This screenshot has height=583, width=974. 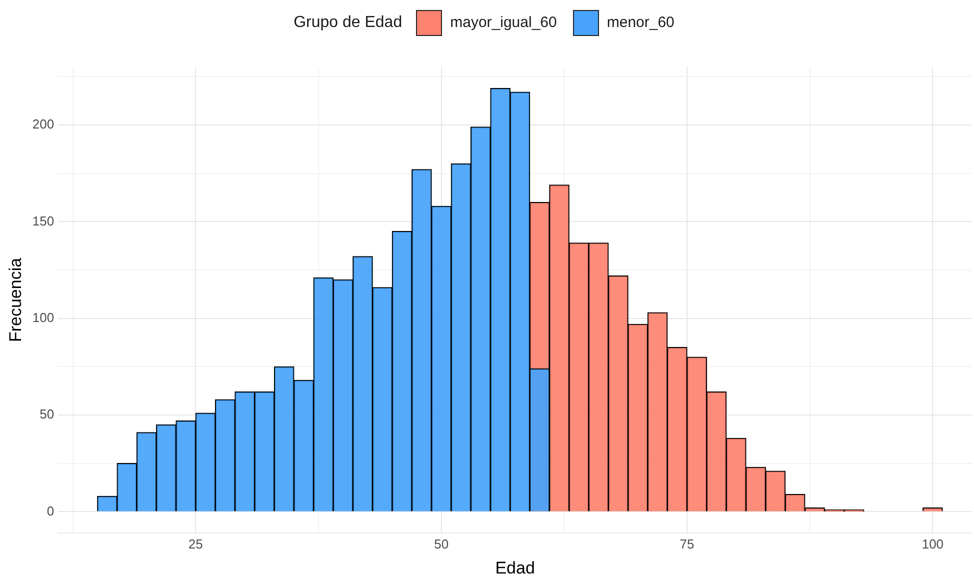 What do you see at coordinates (43, 317) in the screenshot?
I see `y-tick-label: 100` at bounding box center [43, 317].